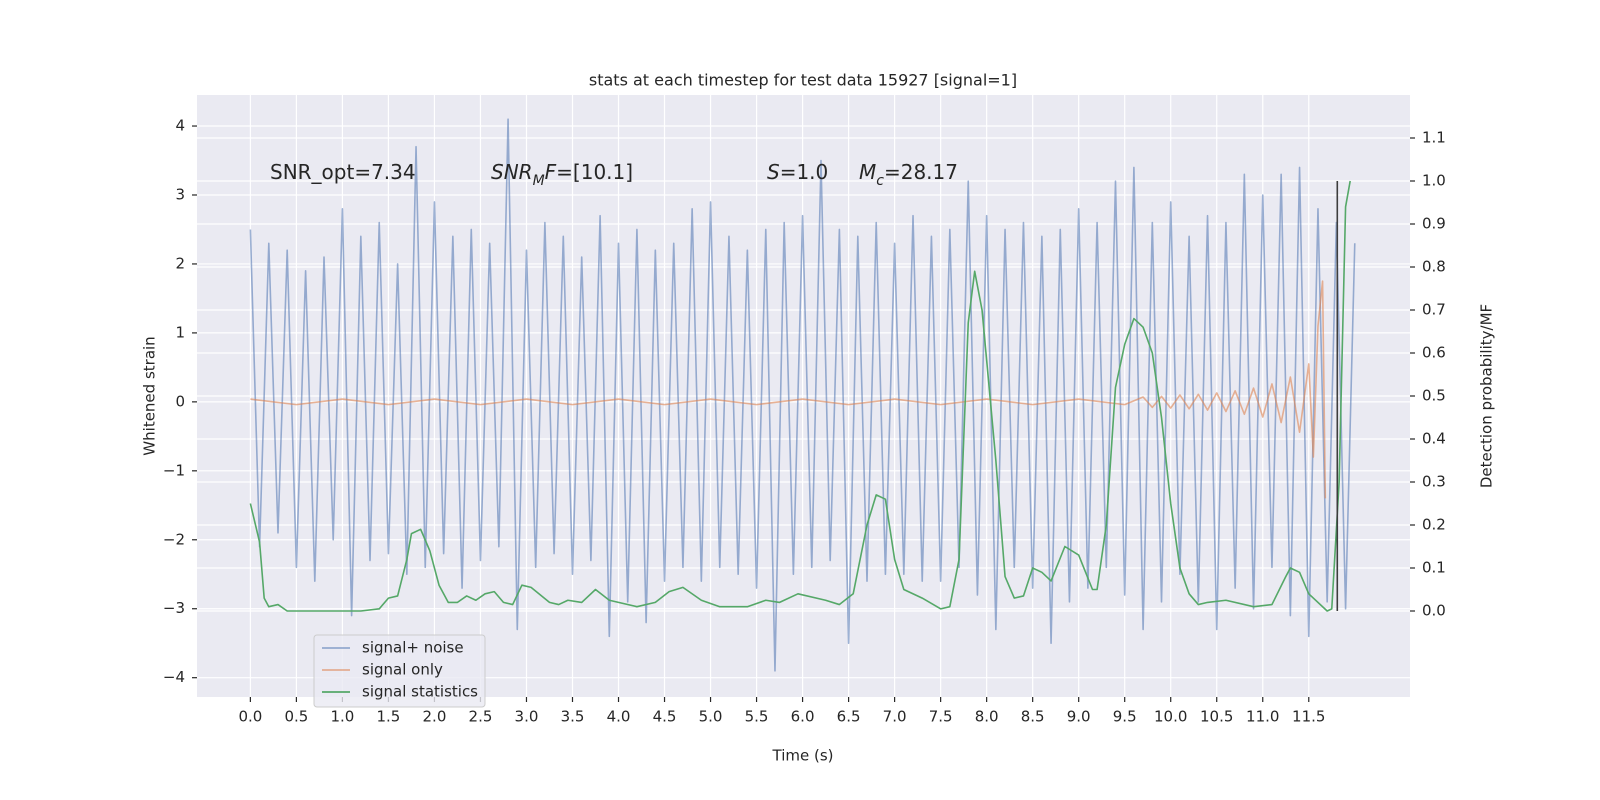 This screenshot has height=800, width=1600. Describe the element at coordinates (435, 717) in the screenshot. I see `x-tick-label: 2.0` at that location.